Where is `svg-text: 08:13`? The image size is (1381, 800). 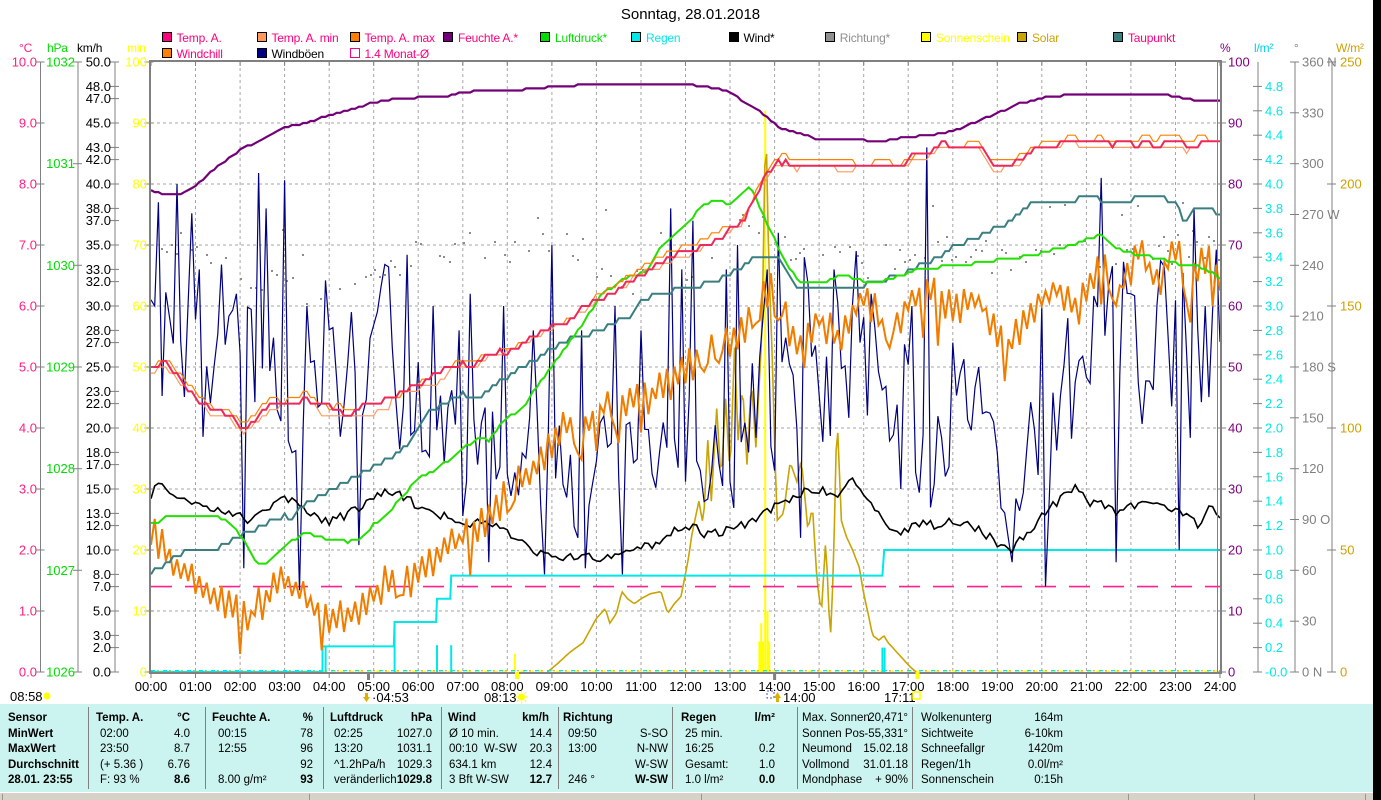
svg-text: 08:13 is located at coordinates (500, 697).